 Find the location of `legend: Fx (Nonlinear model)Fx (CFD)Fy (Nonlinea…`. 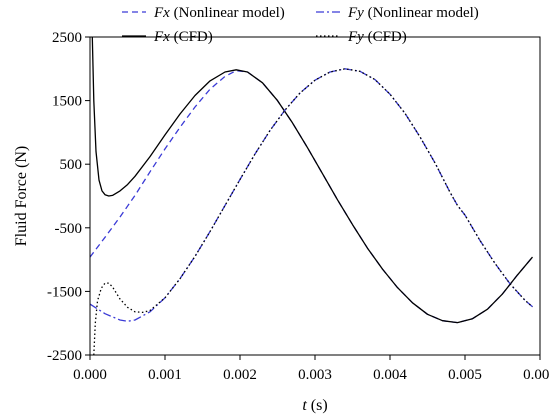

legend: Fx (Nonlinear model)Fx (CFD)Fy (Nonlinea… is located at coordinates (300, 25).